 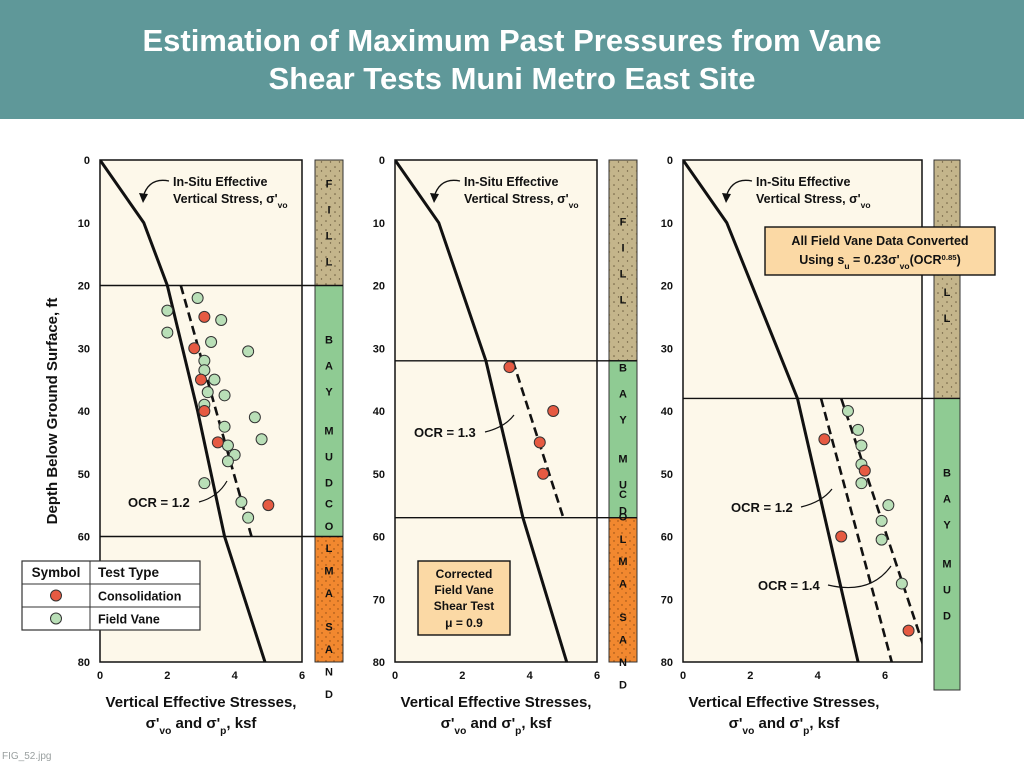 I want to click on in-situ-label: Vertical Stress, σ'vo​, so click(x=521, y=201).